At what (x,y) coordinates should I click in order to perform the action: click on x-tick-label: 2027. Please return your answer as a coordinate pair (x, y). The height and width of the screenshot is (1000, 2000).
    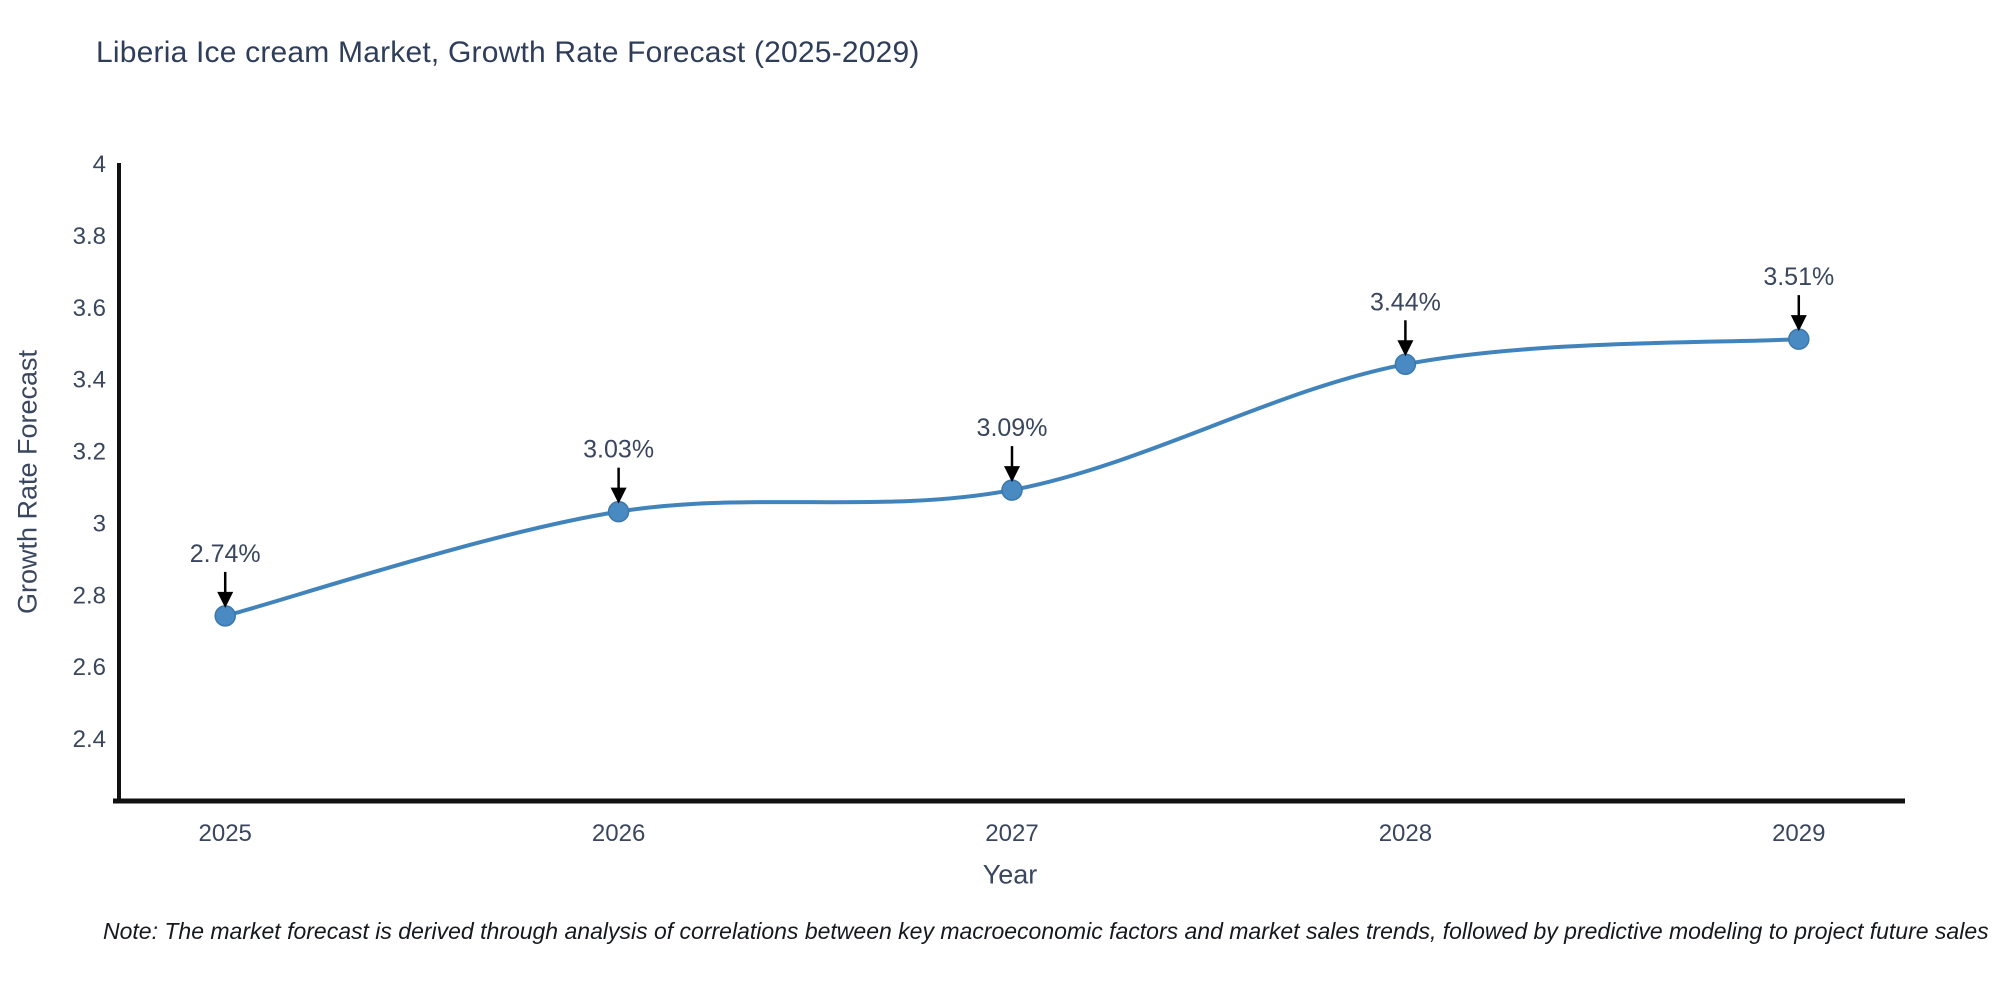
    Looking at the image, I should click on (1011, 833).